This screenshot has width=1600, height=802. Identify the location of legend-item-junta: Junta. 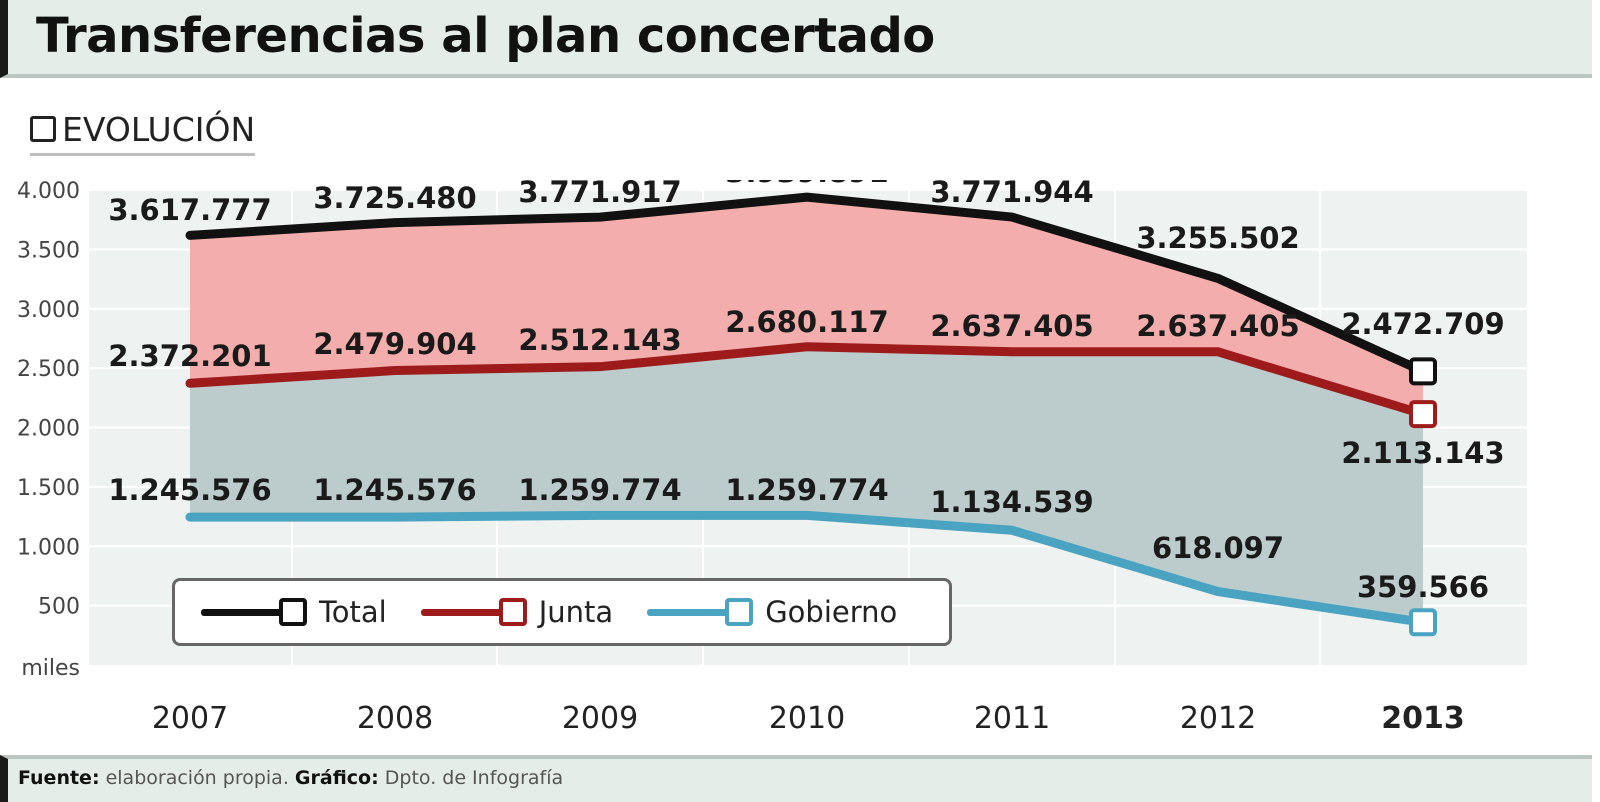
(517, 612).